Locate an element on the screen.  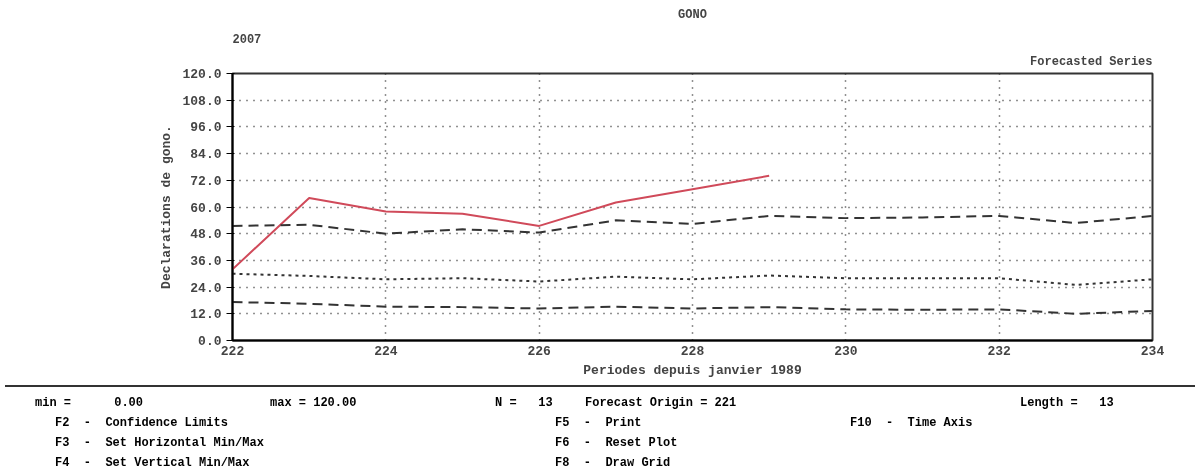
y-tick-label: 48.0 is located at coordinates (206, 235).